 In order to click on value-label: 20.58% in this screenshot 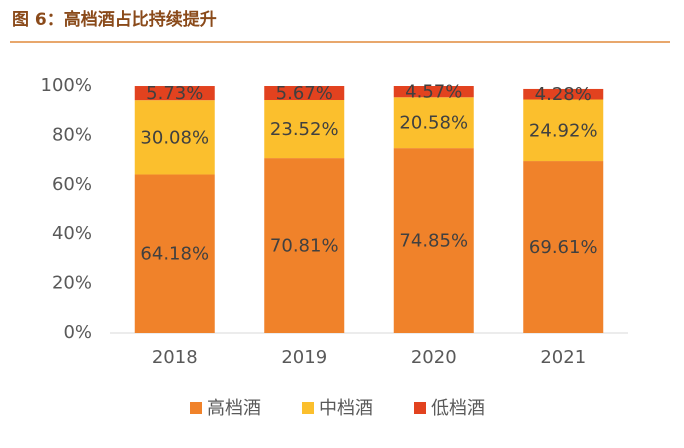, I will do `click(433, 123)`.